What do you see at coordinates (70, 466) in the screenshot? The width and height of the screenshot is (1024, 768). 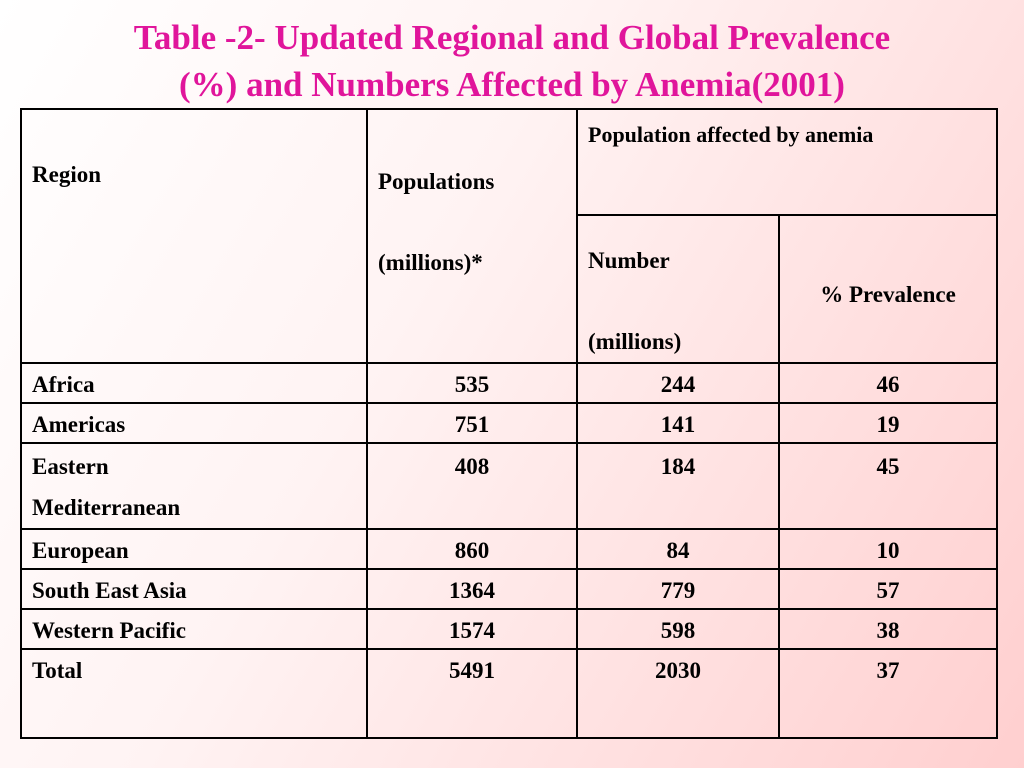 I see `cell-region-line-1: Eastern` at bounding box center [70, 466].